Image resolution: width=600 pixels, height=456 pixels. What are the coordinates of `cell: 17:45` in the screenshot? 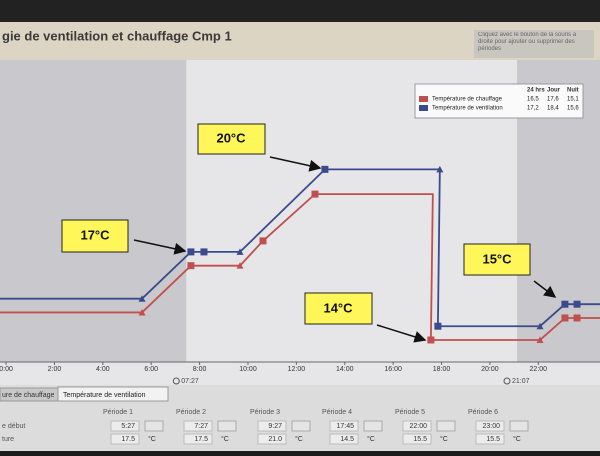 It's located at (345, 426).